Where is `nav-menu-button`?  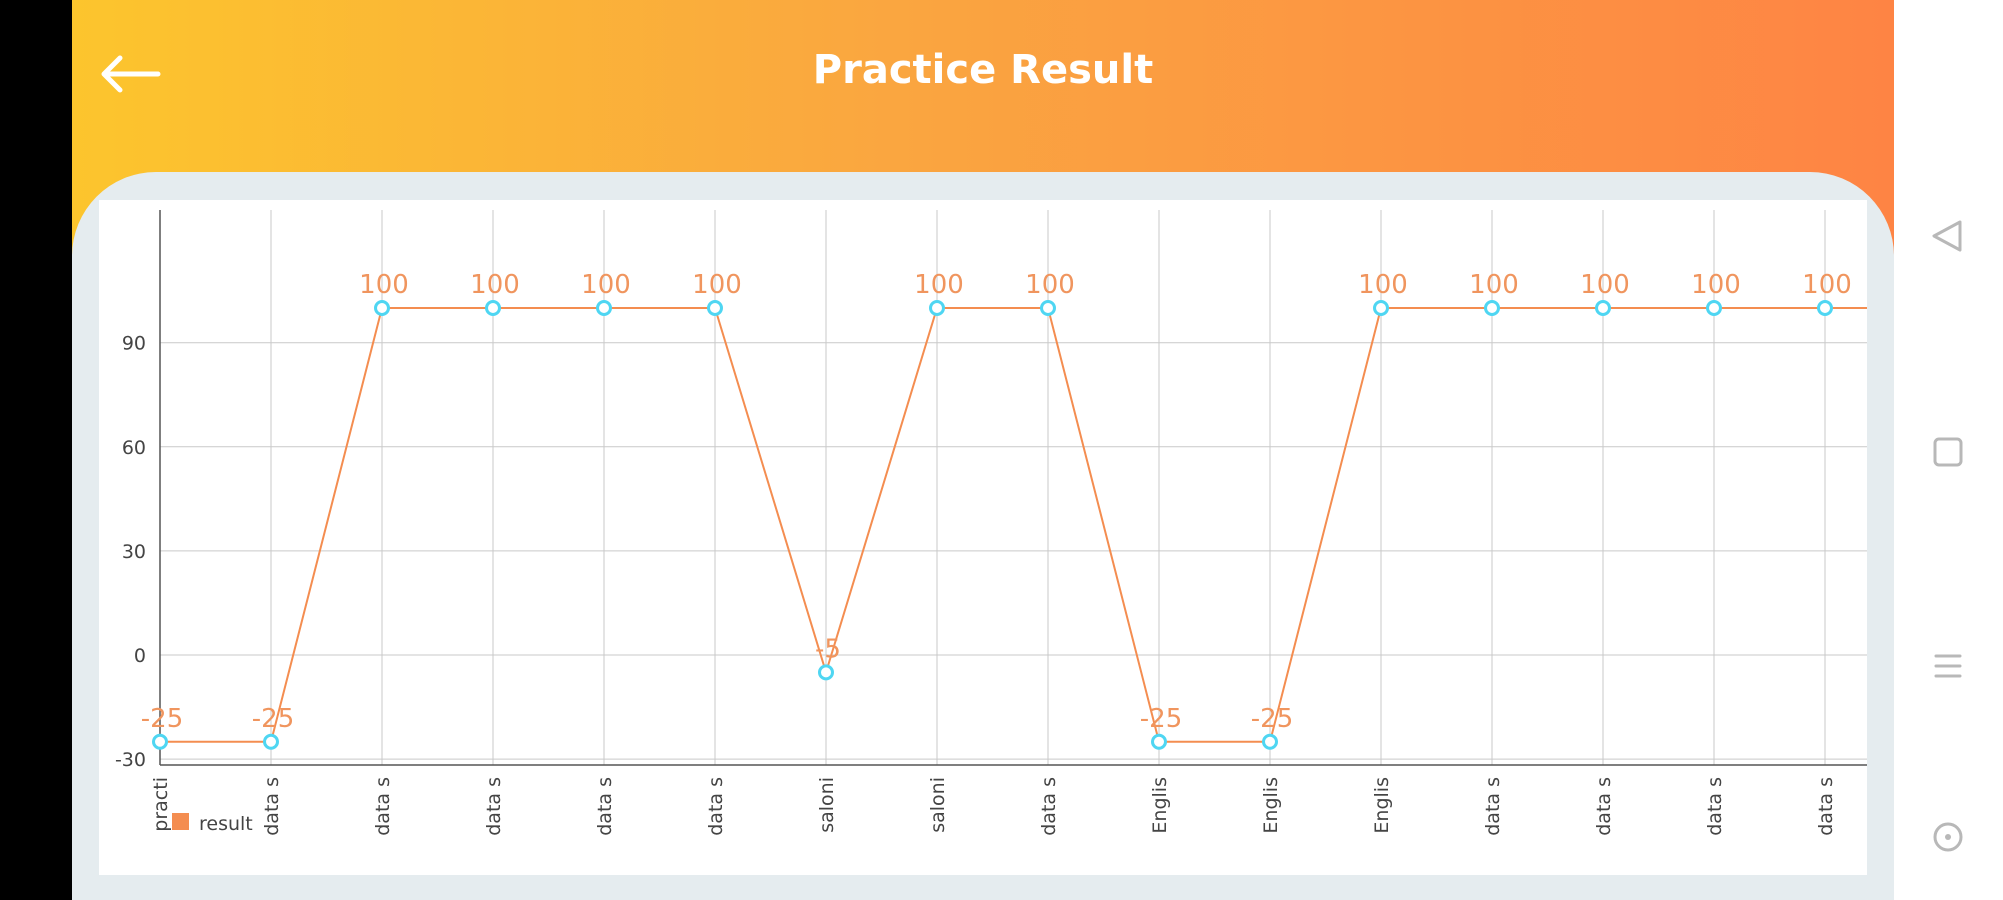
nav-menu-button is located at coordinates (1948, 666).